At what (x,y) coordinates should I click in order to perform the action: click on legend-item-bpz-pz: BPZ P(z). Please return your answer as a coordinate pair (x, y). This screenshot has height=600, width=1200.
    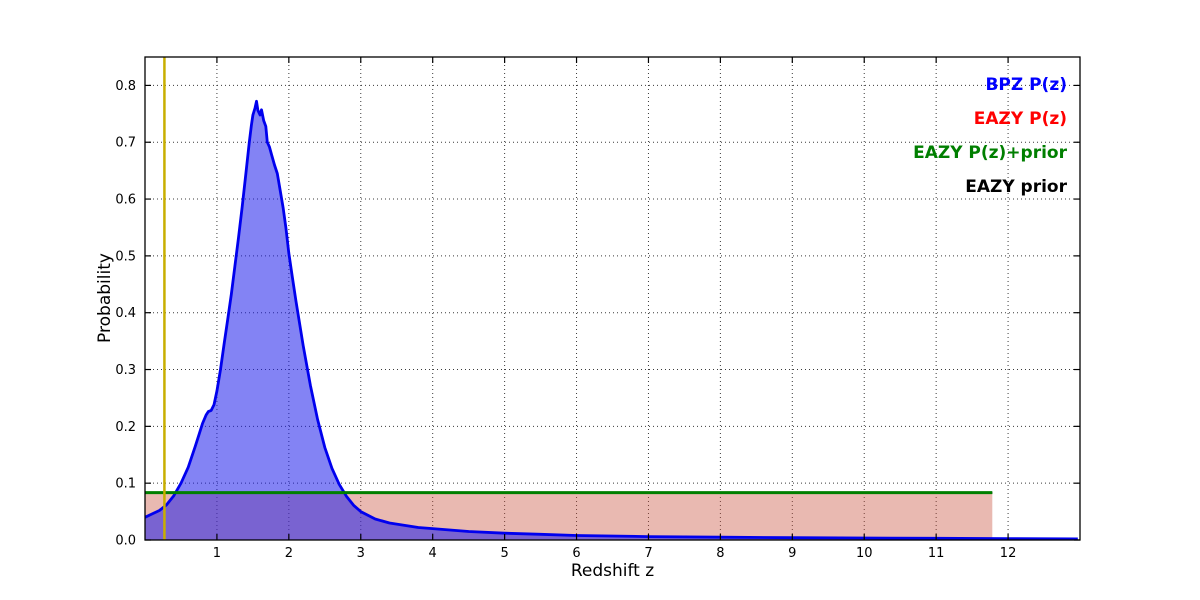
    Looking at the image, I should click on (1026, 85).